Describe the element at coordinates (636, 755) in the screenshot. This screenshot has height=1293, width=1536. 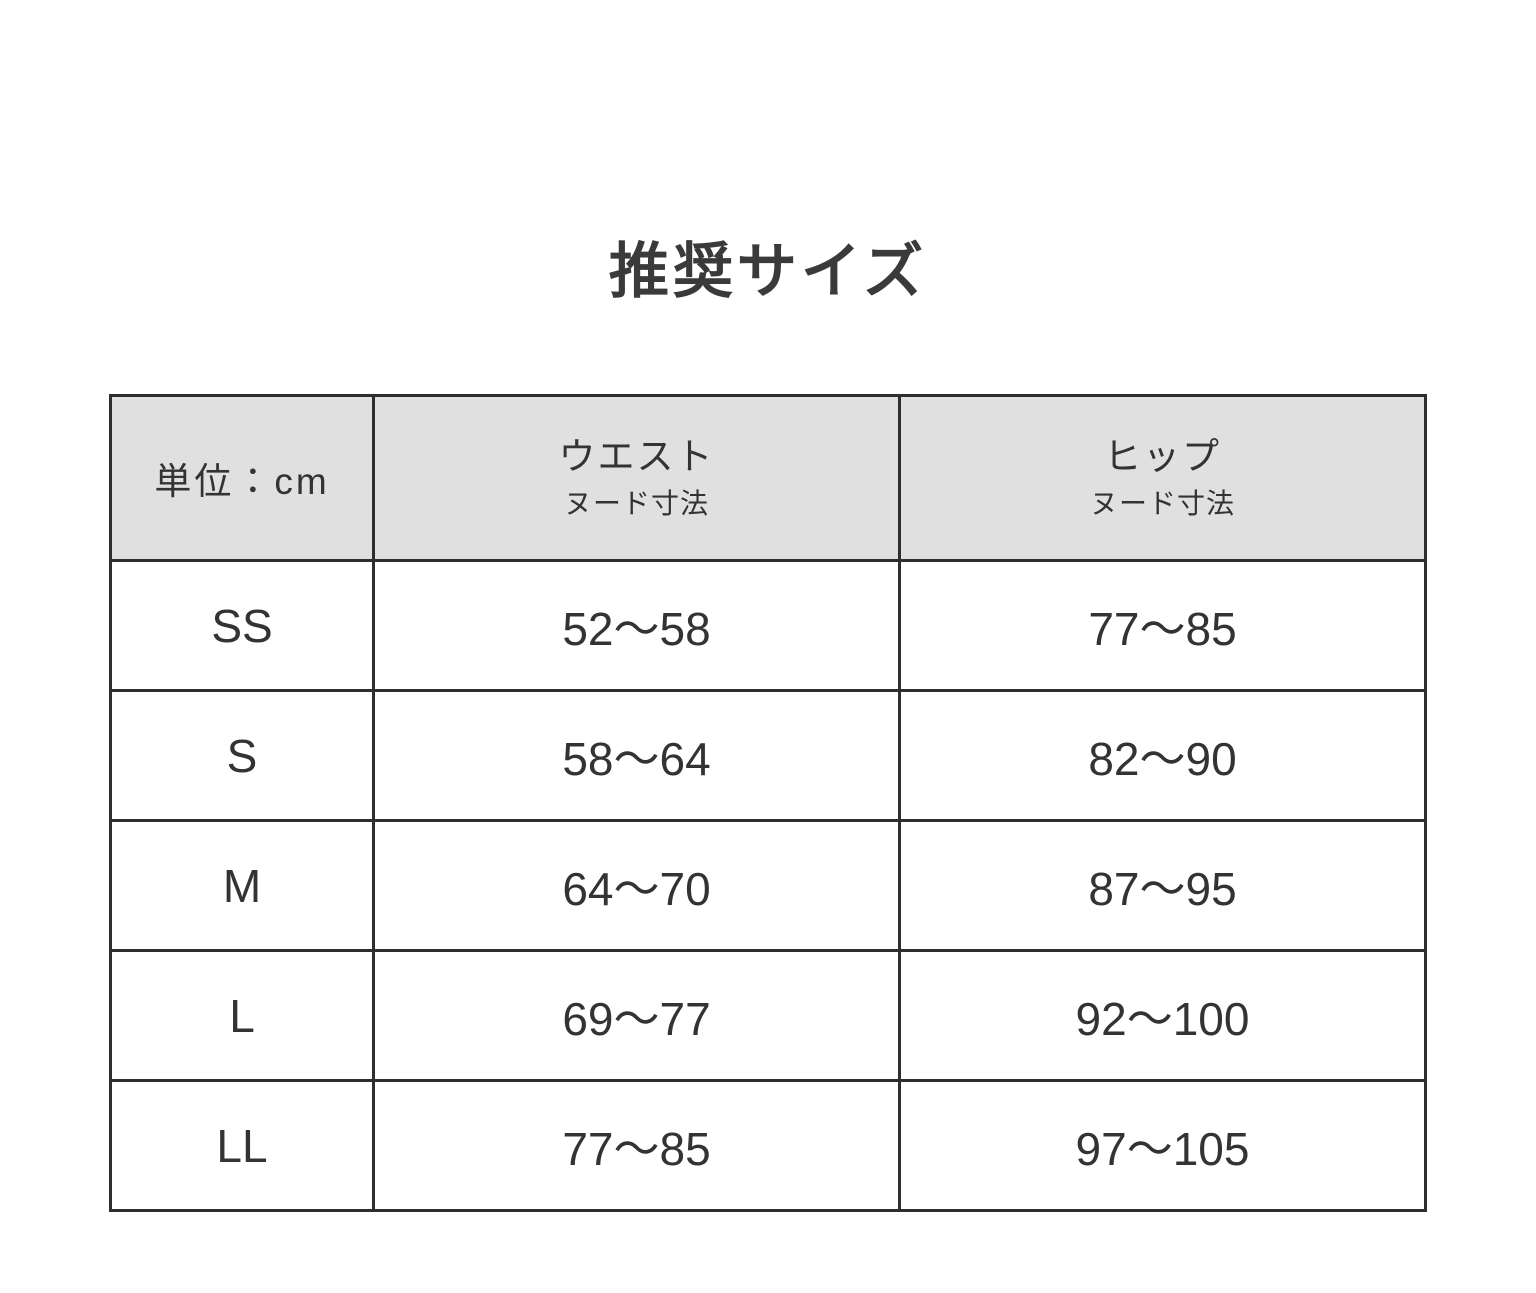
I see `waist-value: 58〜64` at that location.